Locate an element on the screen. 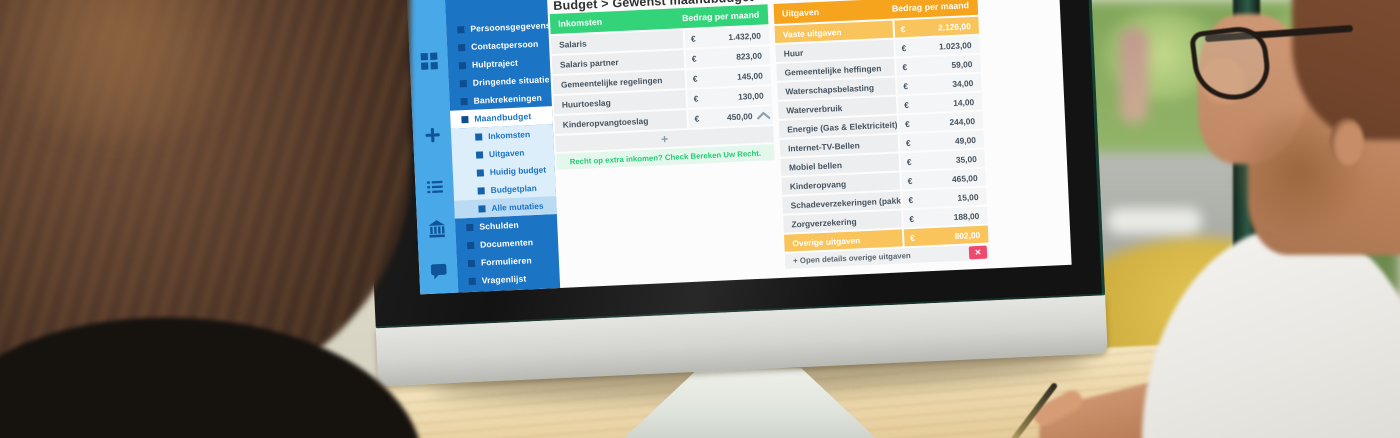  open-details-label: + Open details overige uitgaven is located at coordinates (851, 258).